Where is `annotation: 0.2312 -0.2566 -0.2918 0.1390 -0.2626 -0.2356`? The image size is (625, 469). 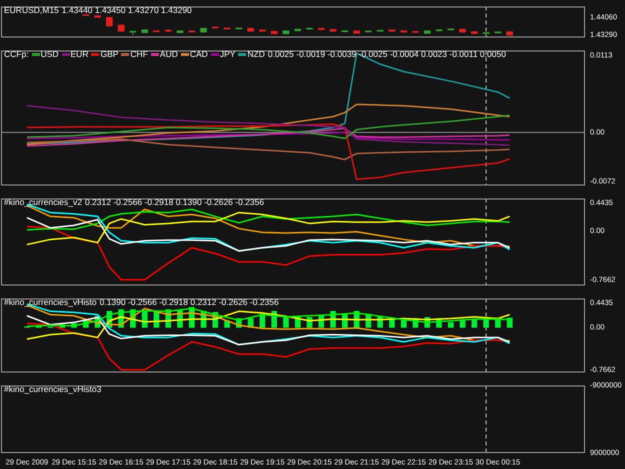
annotation: 0.2312 -0.2566 -0.2918 0.1390 -0.2626 -0.2356 is located at coordinates (174, 202).